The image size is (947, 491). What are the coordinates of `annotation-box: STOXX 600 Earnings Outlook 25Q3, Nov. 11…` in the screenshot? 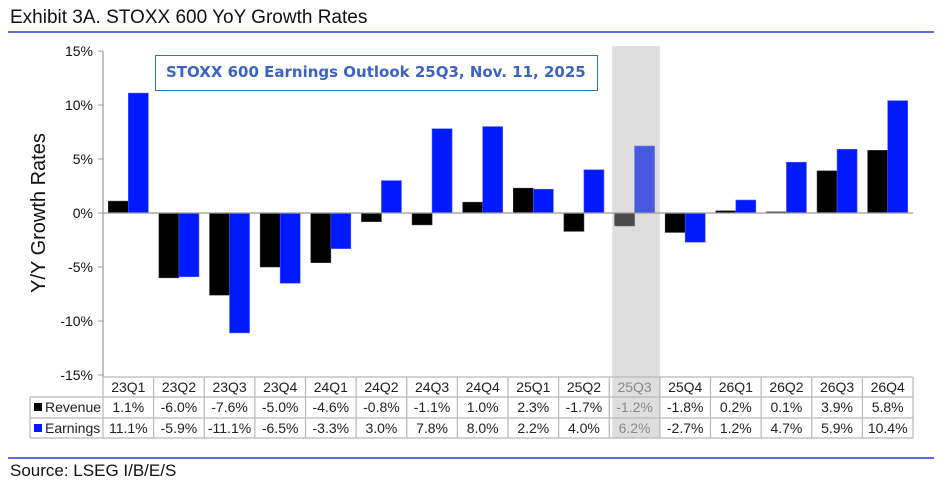 It's located at (376, 73).